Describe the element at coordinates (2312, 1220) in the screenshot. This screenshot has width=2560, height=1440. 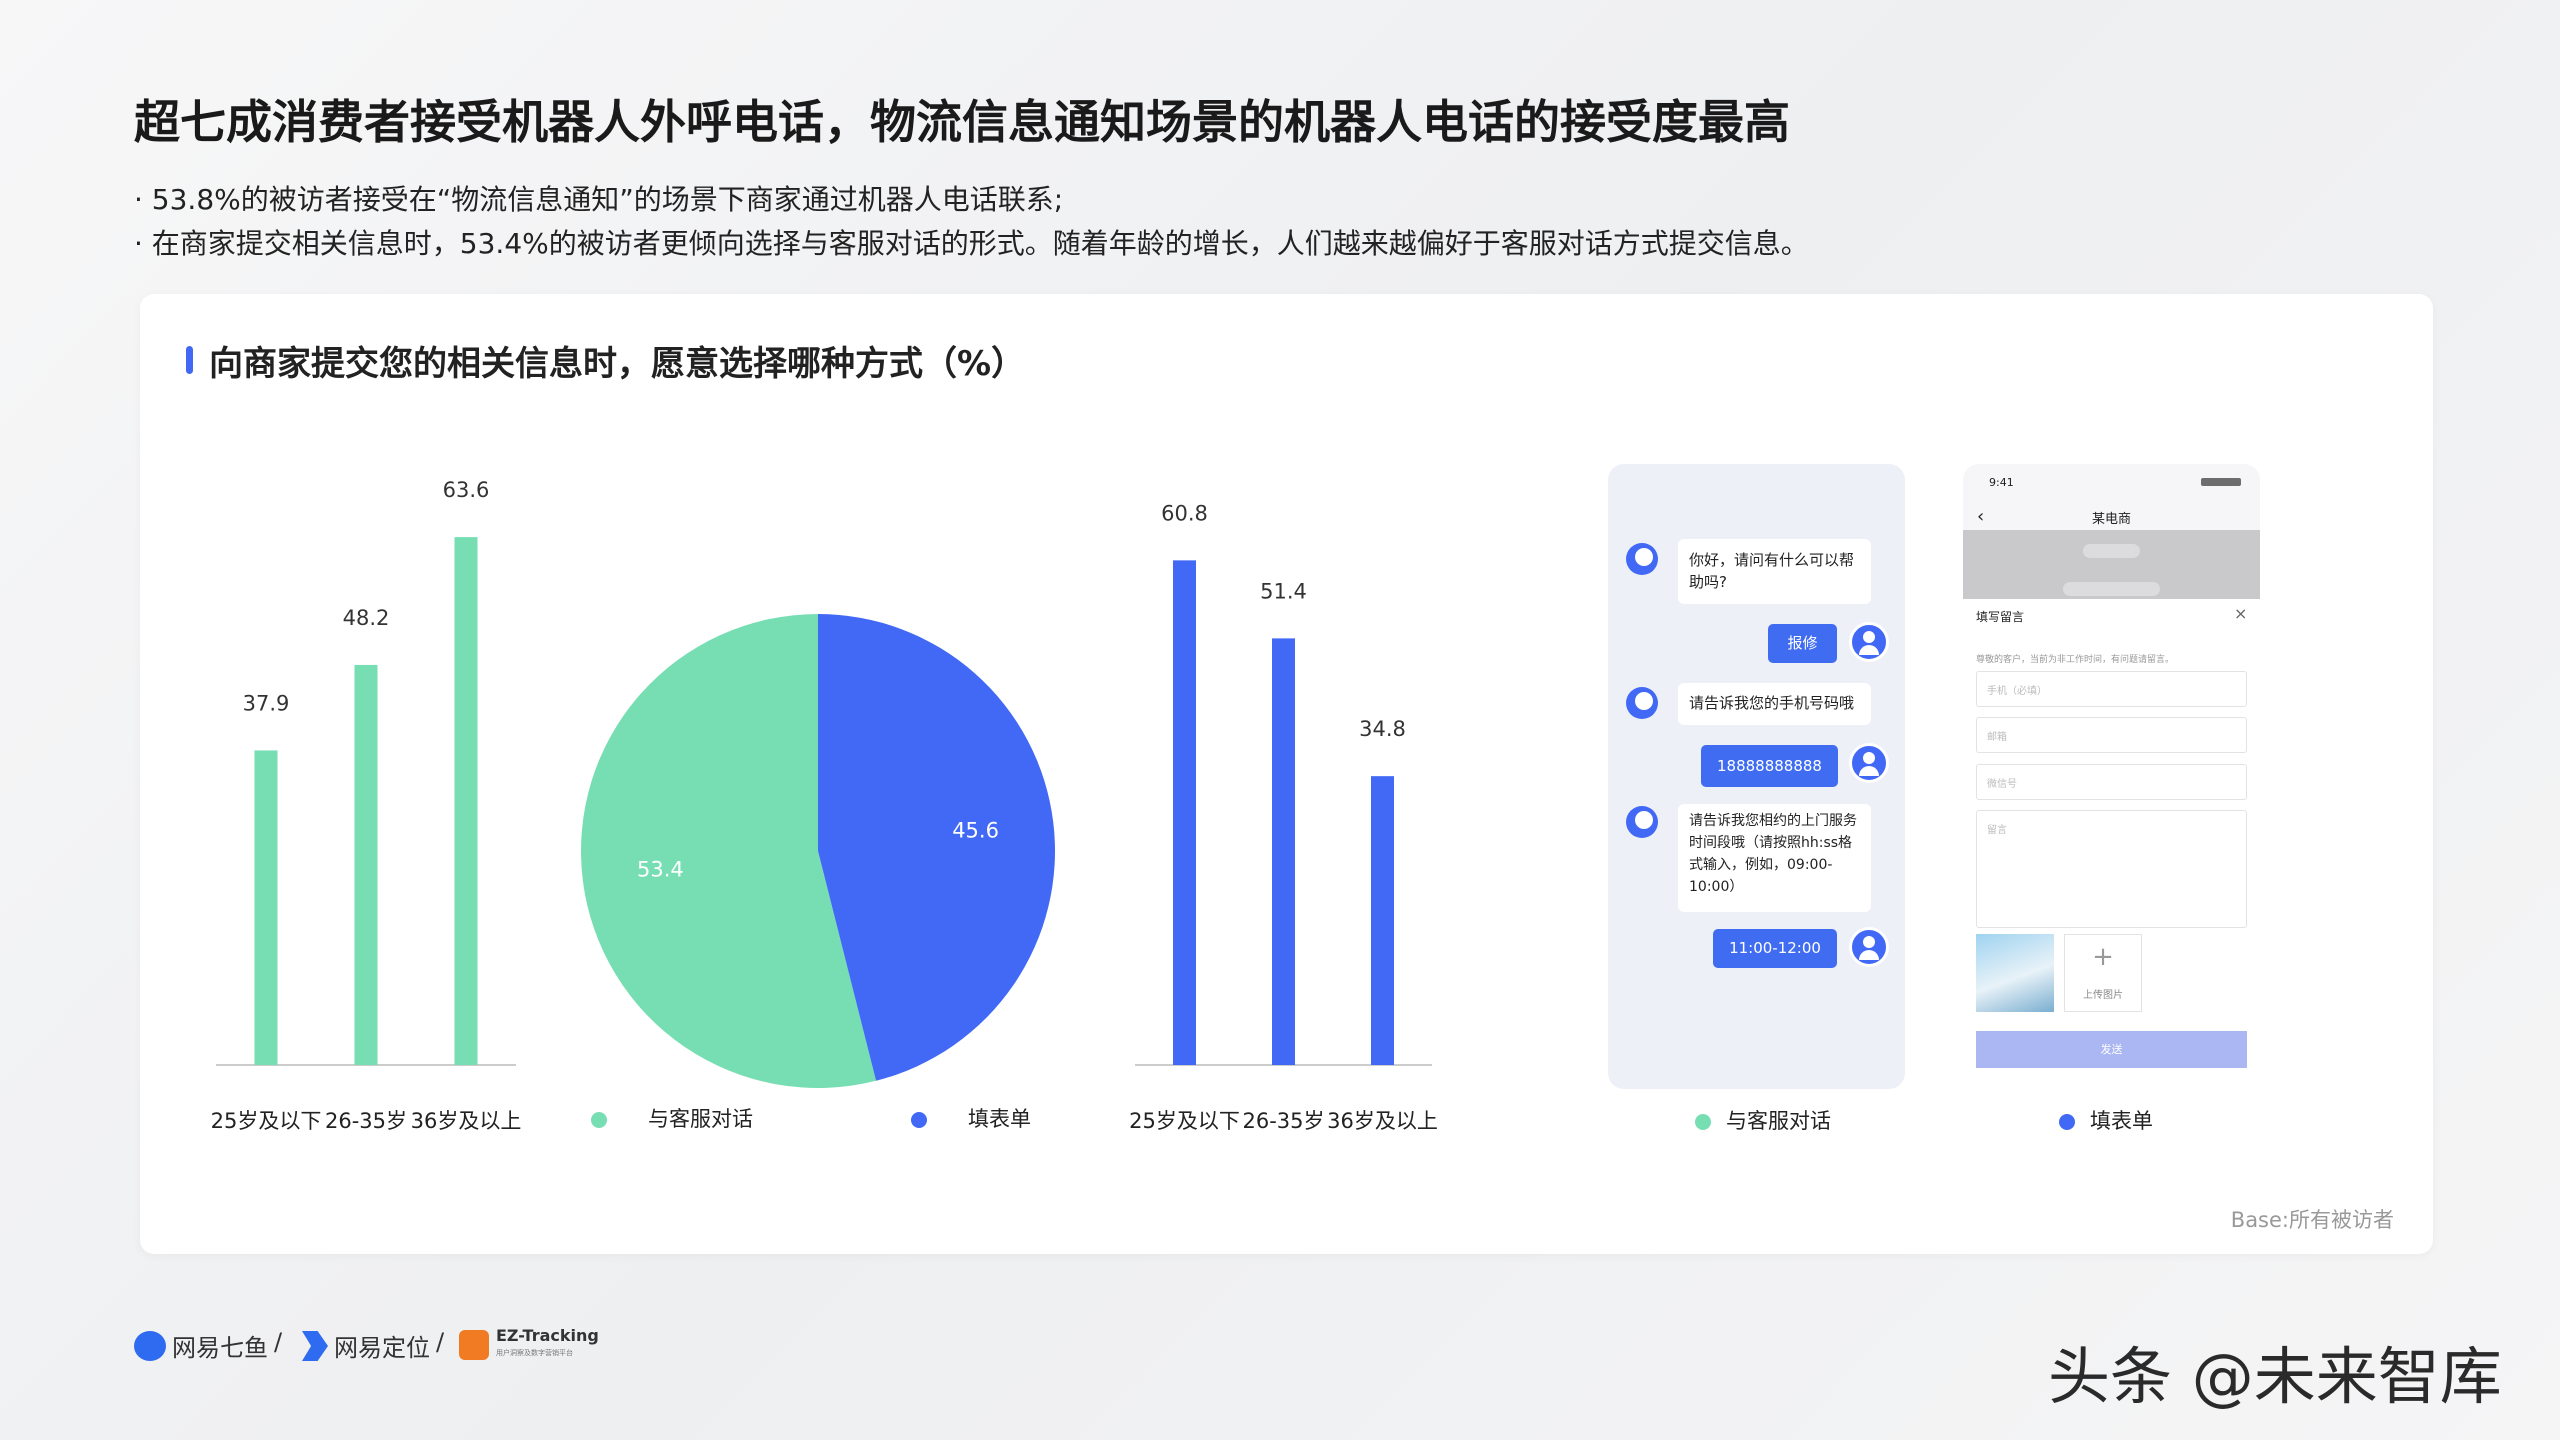
I see `base-note: Base:所有被访者` at that location.